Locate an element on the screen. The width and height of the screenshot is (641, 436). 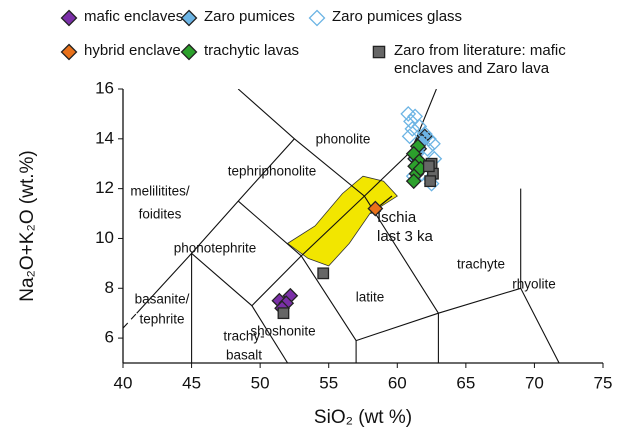
points is located at coordinates (357, 212).